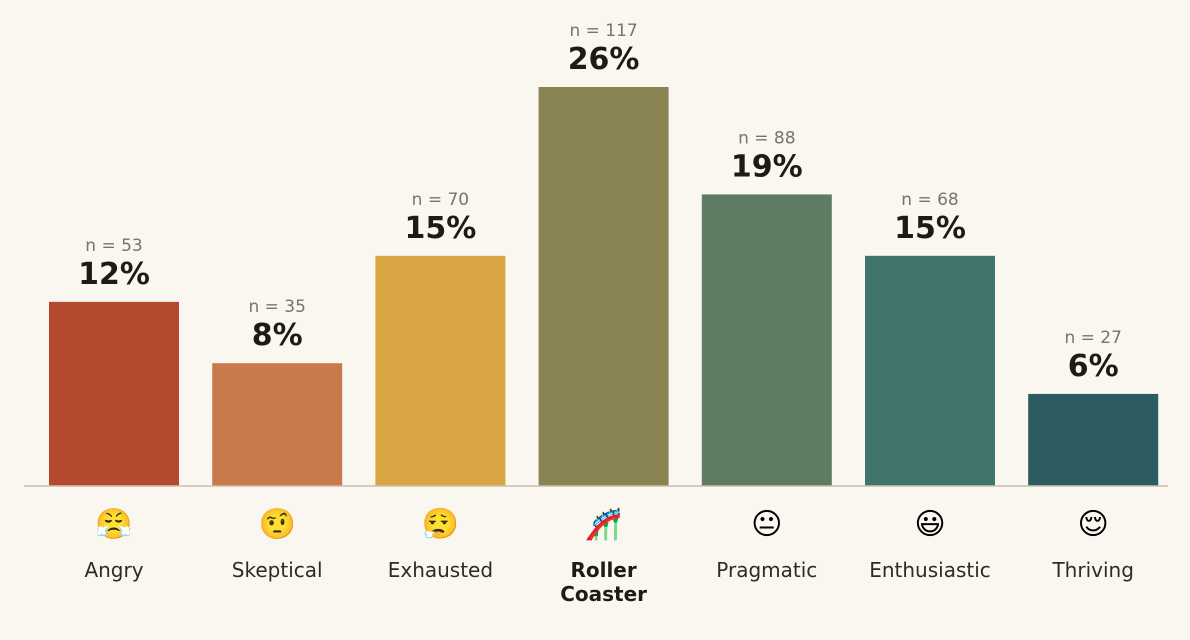 The width and height of the screenshot is (1190, 640). I want to click on raised-eyebrow-face-icon: 🤨, so click(277, 524).